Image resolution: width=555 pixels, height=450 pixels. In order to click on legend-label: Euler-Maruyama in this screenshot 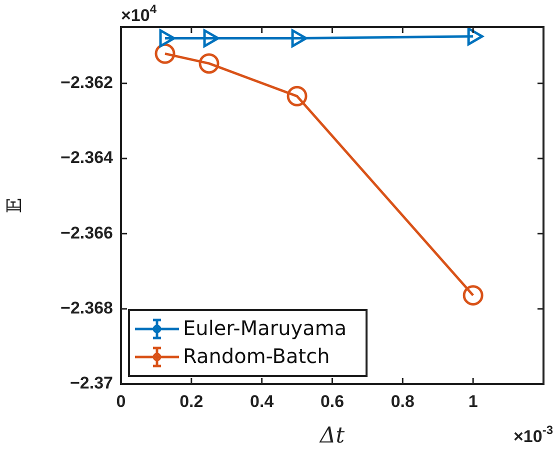, I will do `click(265, 328)`.